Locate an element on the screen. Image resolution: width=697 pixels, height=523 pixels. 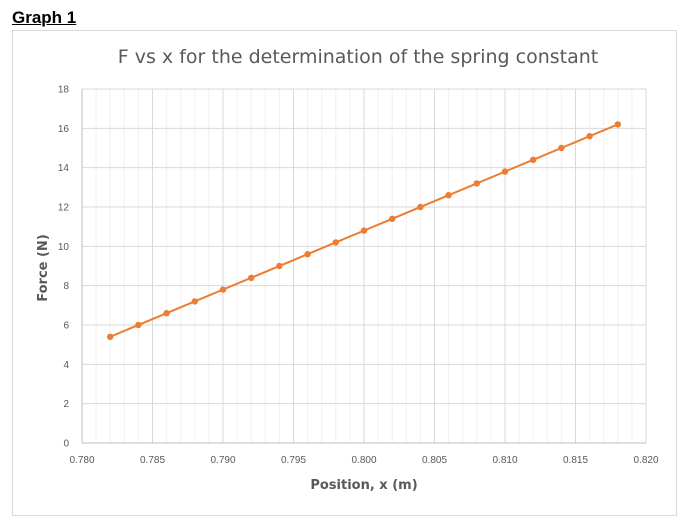
x-tick-label: 0.815 is located at coordinates (575, 460).